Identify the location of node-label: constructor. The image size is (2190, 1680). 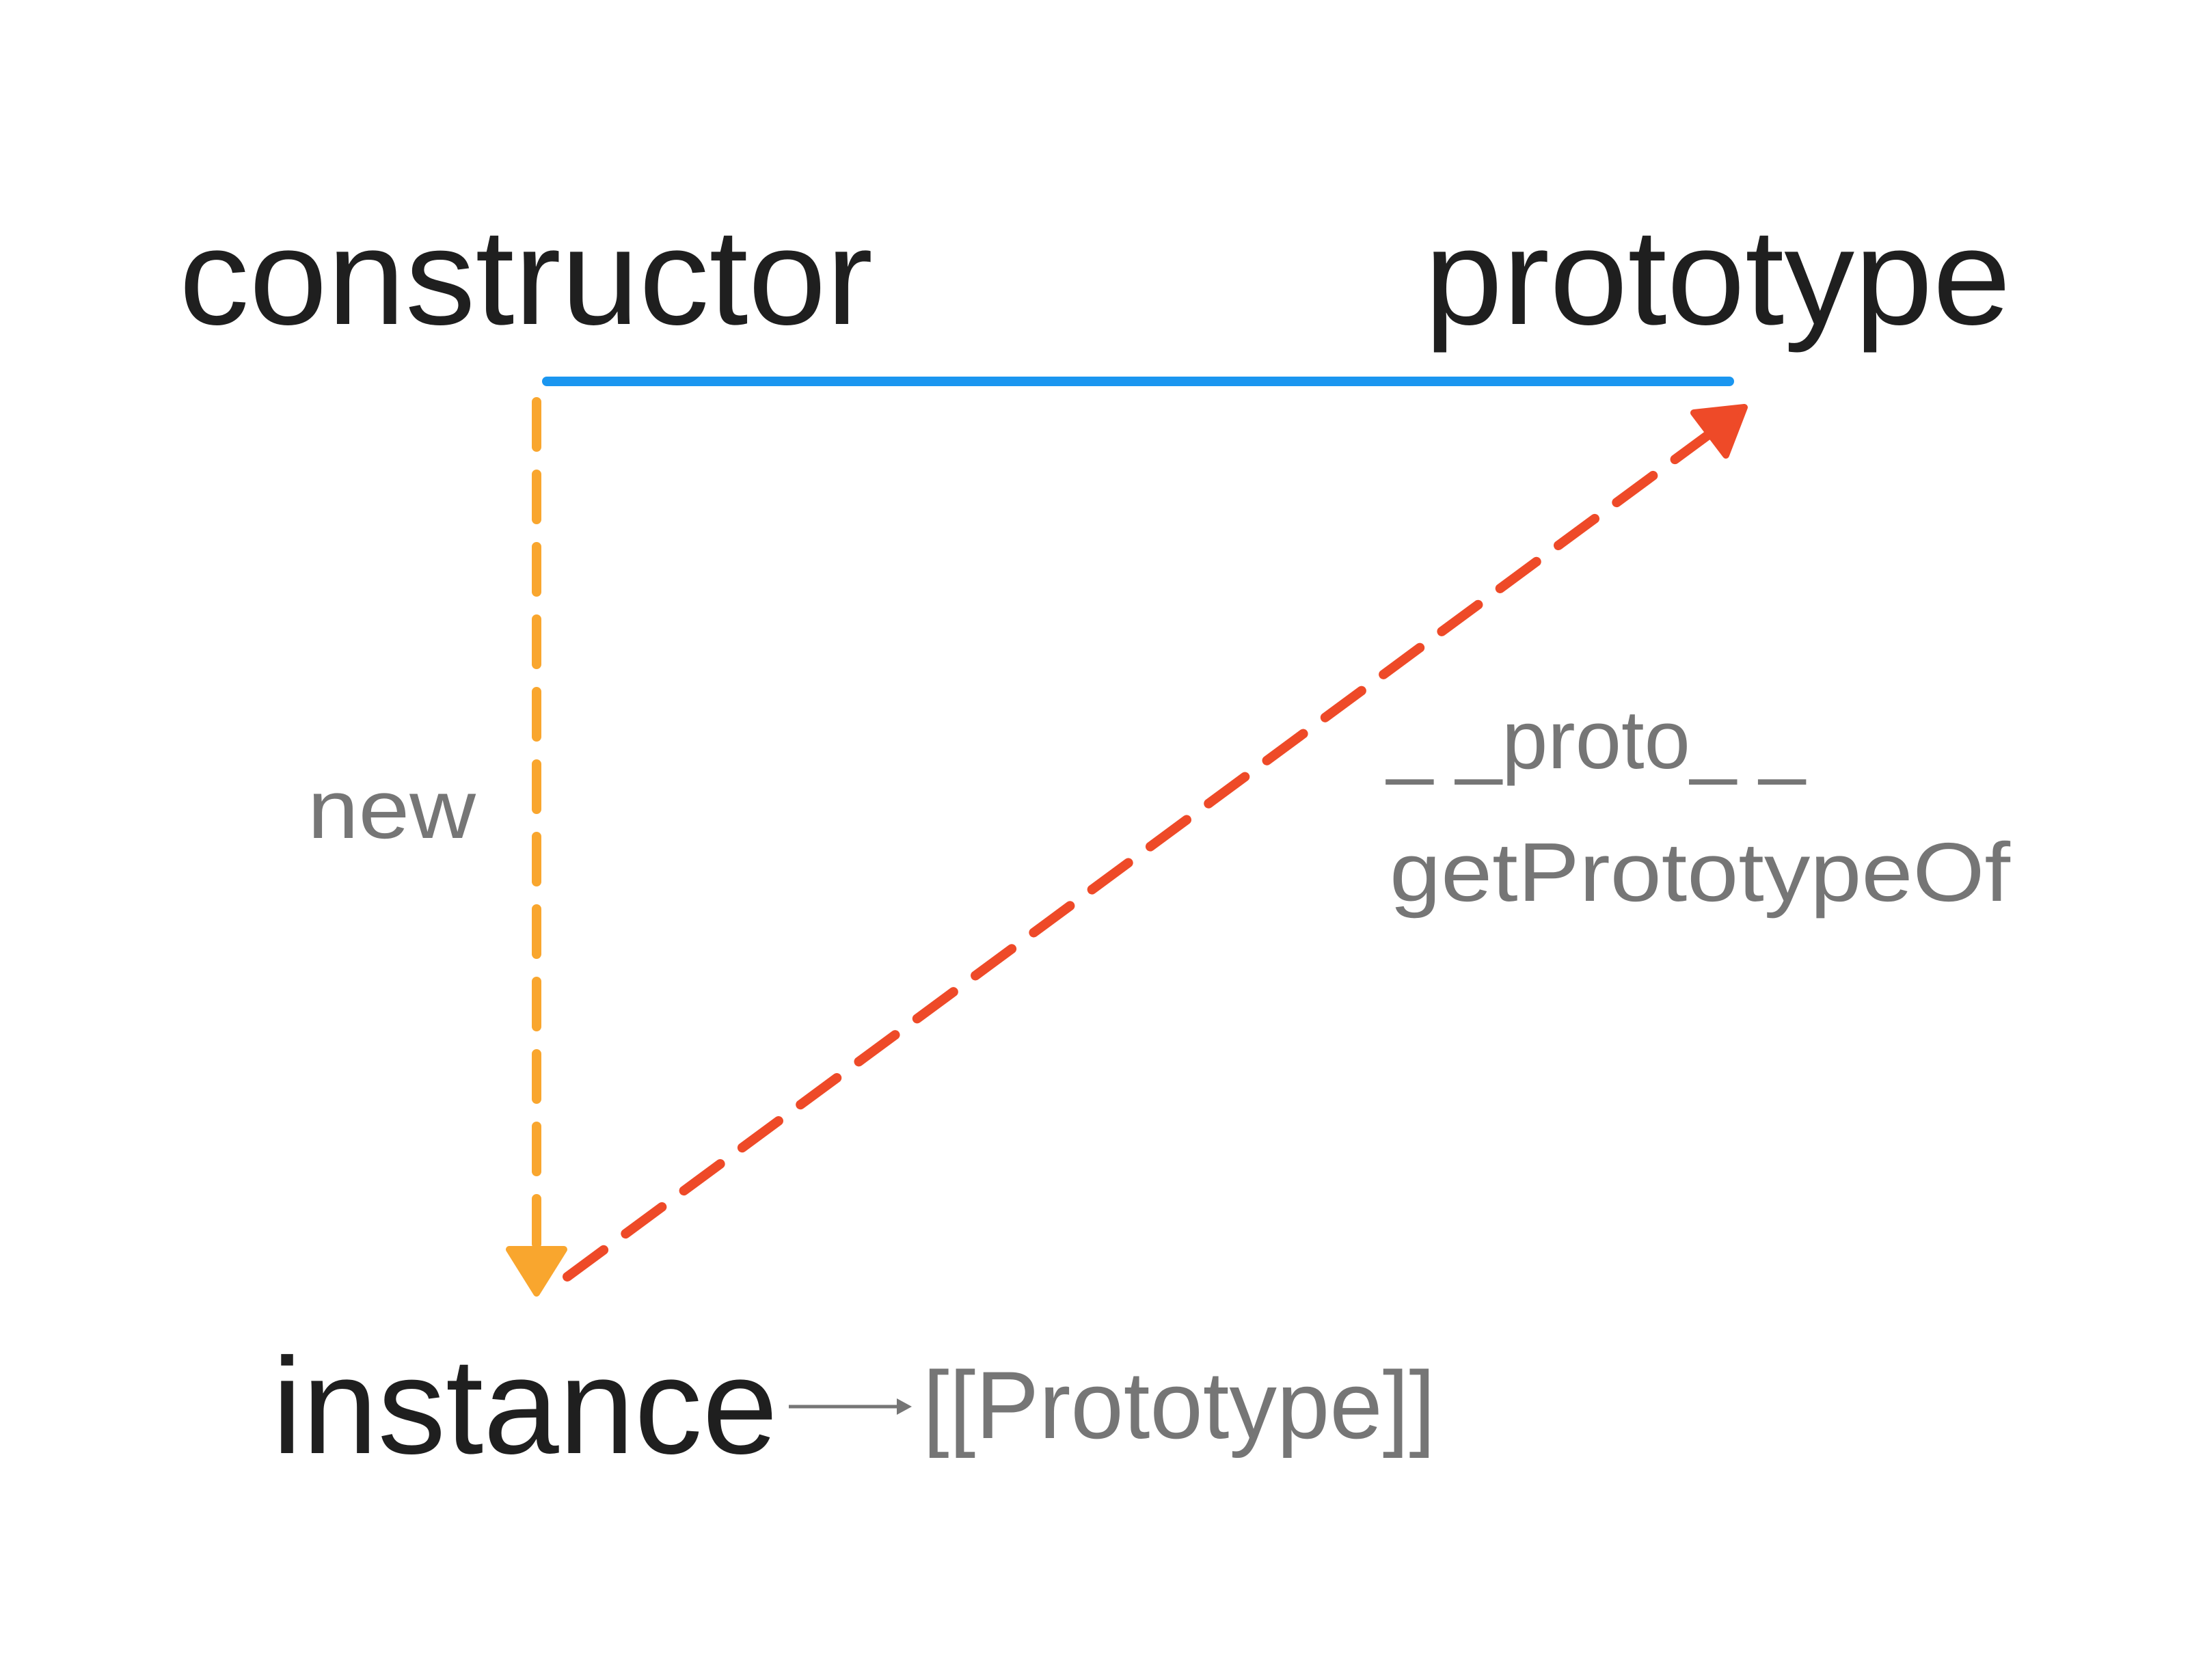
(526, 277).